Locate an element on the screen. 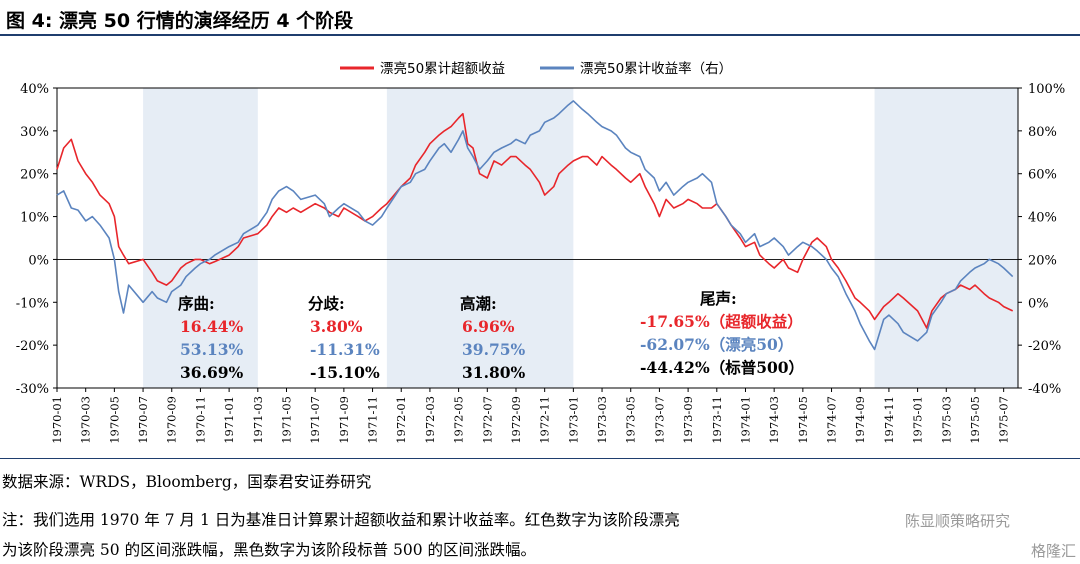  x-tick-label: 1971-05 is located at coordinates (286, 420).